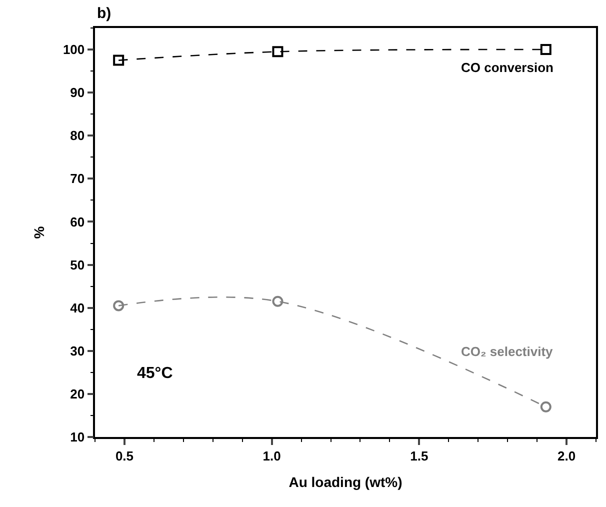 The width and height of the screenshot is (606, 507). What do you see at coordinates (77, 92) in the screenshot?
I see `y-tick-label: 90` at bounding box center [77, 92].